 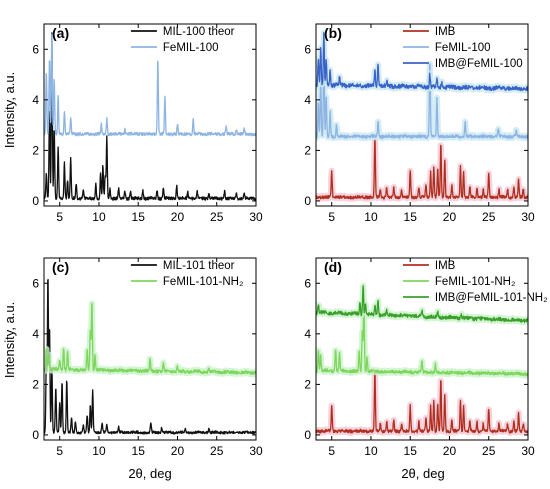 What do you see at coordinates (199, 32) in the screenshot?
I see `legend-entry-mil-100-theor: MIL-100 theor` at bounding box center [199, 32].